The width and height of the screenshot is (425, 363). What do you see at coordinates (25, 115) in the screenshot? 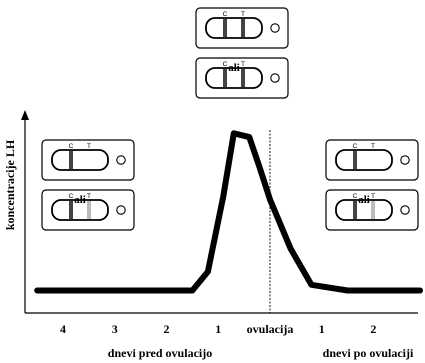
I see `y-axis-arrow` at bounding box center [25, 115].